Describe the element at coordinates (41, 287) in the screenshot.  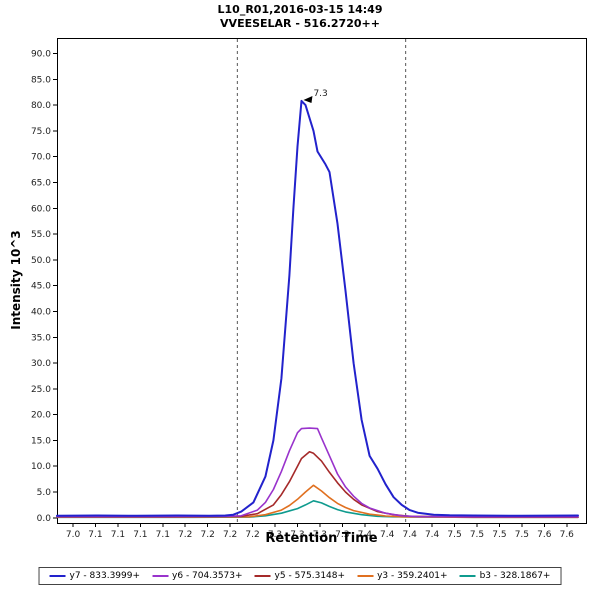
I see `y-tick-label: 45.0` at that location.